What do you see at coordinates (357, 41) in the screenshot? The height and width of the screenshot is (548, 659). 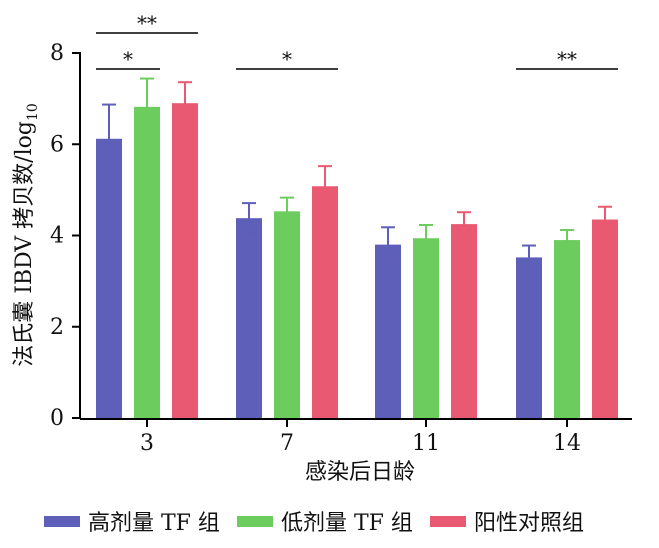 I see `significance-layer: *** * **` at bounding box center [357, 41].